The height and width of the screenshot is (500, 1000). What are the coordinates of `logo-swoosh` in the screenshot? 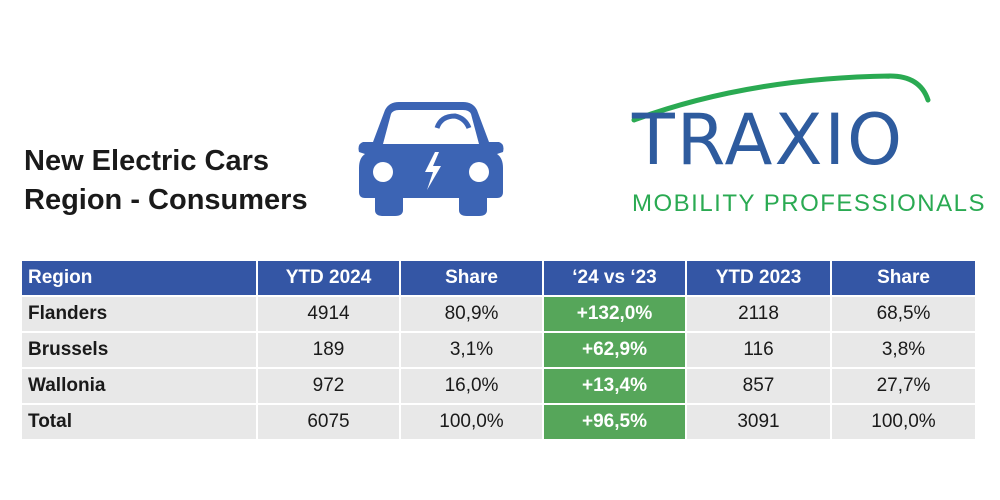 It's located at (781, 98).